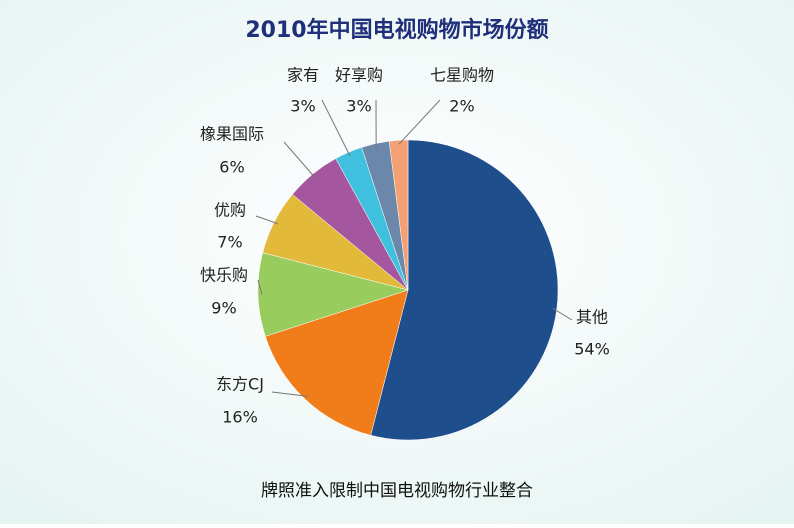 The height and width of the screenshot is (528, 794). What do you see at coordinates (461, 106) in the screenshot?
I see `slice-value-label: 2%` at bounding box center [461, 106].